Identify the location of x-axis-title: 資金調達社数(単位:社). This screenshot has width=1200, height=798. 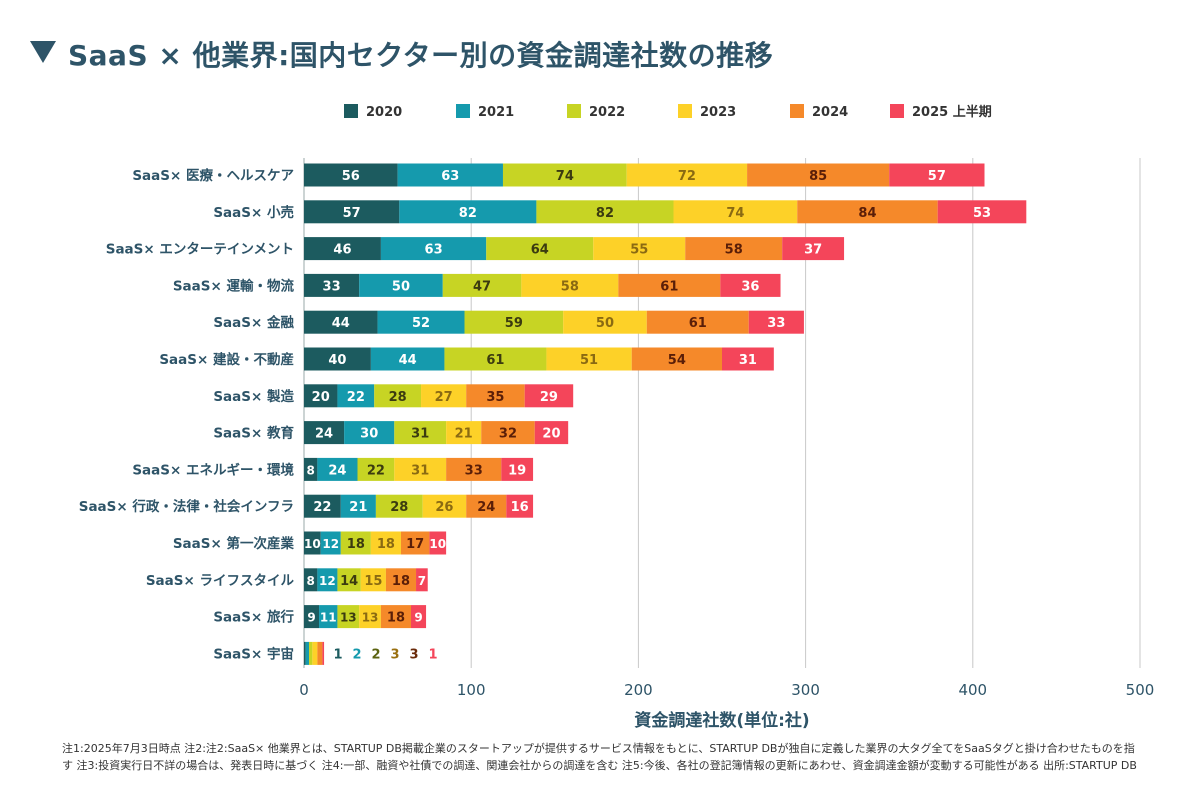
(721, 720).